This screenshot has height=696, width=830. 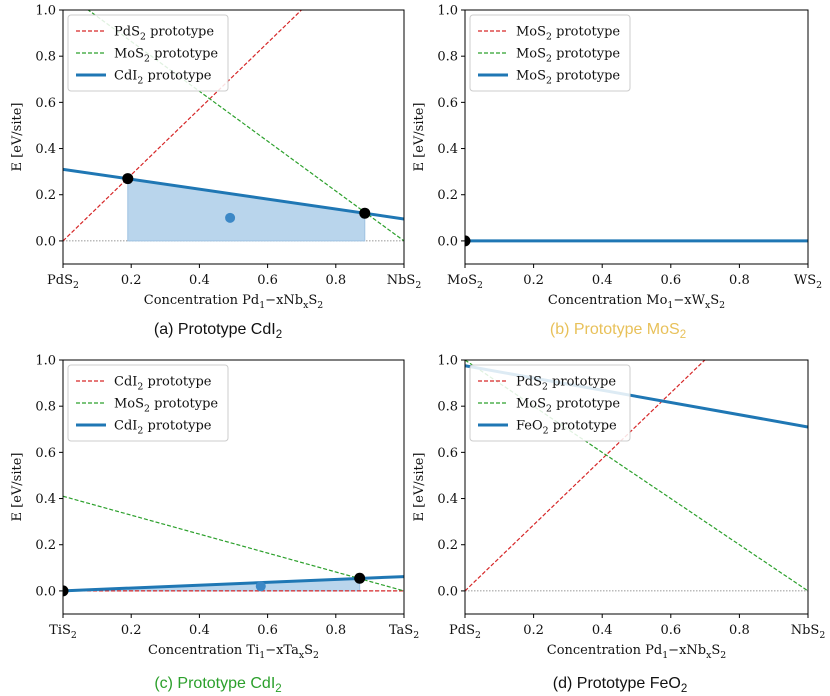 What do you see at coordinates (566, 384) in the screenshot?
I see `legend-entry: PdS2 prototype` at bounding box center [566, 384].